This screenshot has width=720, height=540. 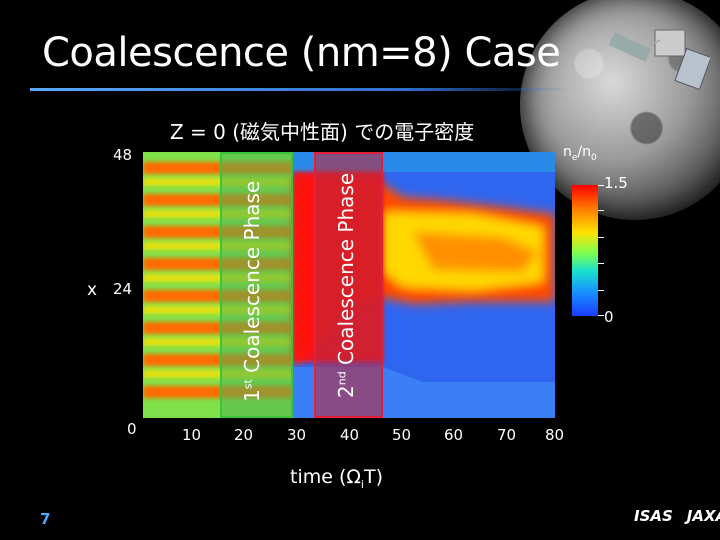 I want to click on footer-logos: ISAS JAXA, so click(x=670, y=516).